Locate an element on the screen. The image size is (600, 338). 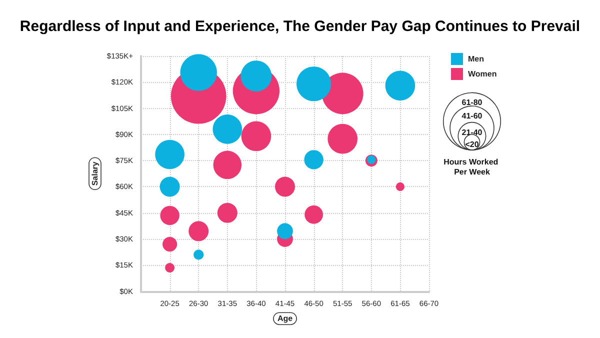
legend-label: <20 is located at coordinates (472, 144).